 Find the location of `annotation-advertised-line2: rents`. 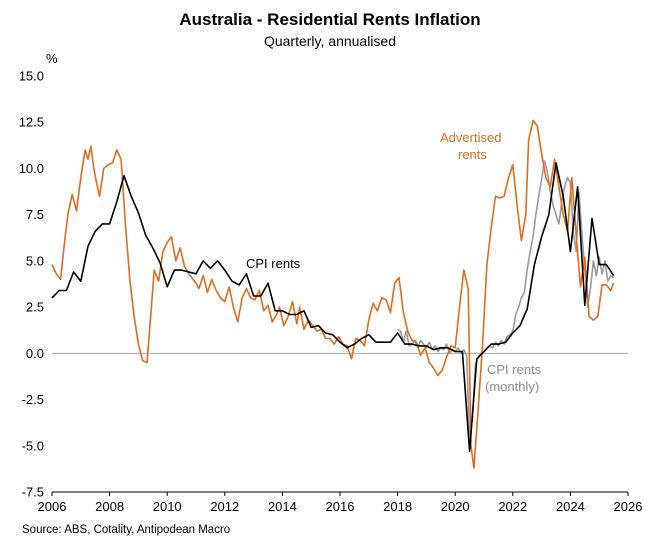

annotation-advertised-line2: rents is located at coordinates (472, 154).